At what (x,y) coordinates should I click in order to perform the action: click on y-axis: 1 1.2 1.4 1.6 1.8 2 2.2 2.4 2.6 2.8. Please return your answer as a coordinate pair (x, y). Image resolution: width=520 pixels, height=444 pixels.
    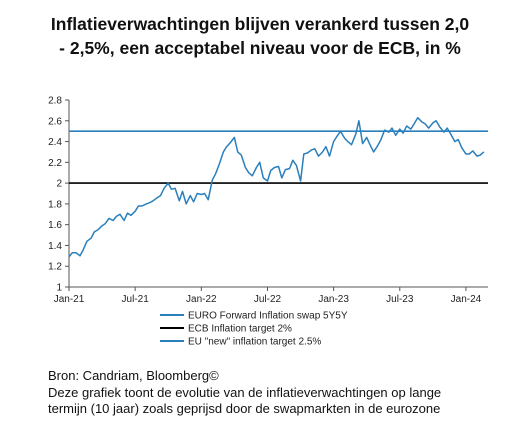
    Looking at the image, I should click on (59, 195).